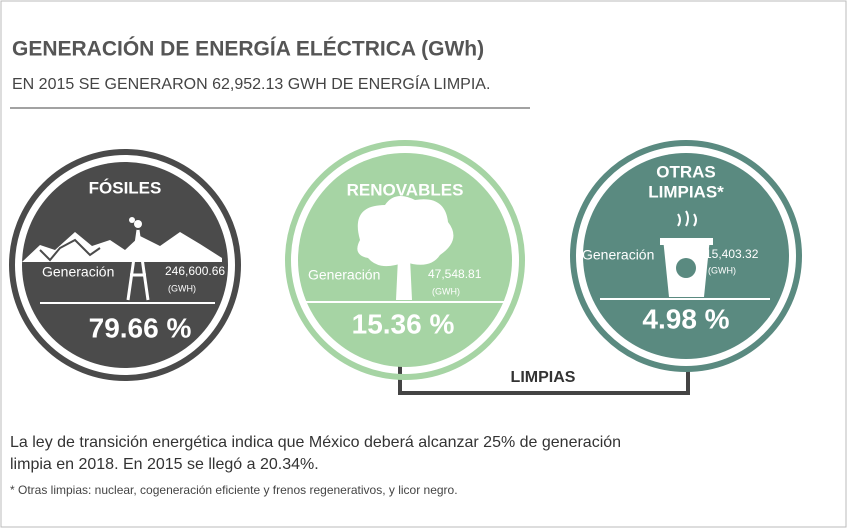 Image resolution: width=847 pixels, height=528 pixels. What do you see at coordinates (140, 327) in the screenshot?
I see `share: 79.66 %` at bounding box center [140, 327].